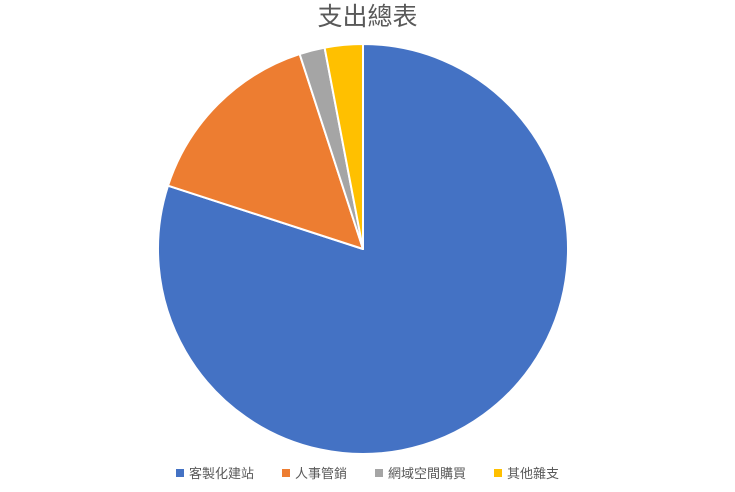  I want to click on chart-title: 支出總表, so click(367, 17).